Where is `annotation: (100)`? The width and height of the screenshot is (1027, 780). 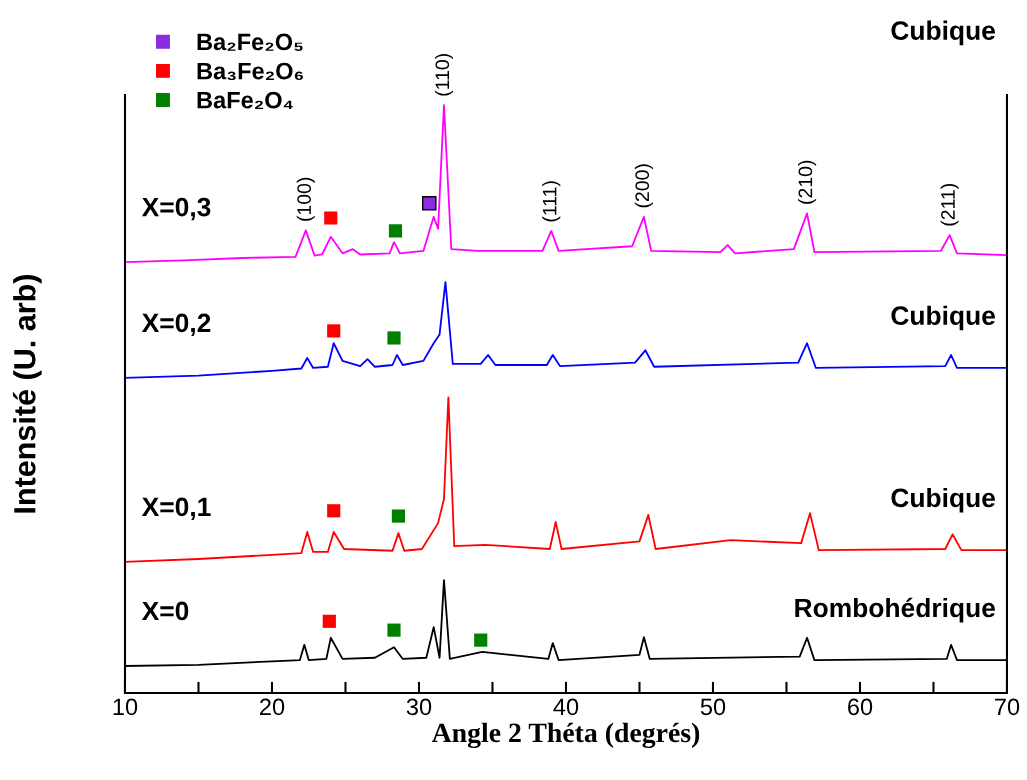
annotation: (100) is located at coordinates (305, 199).